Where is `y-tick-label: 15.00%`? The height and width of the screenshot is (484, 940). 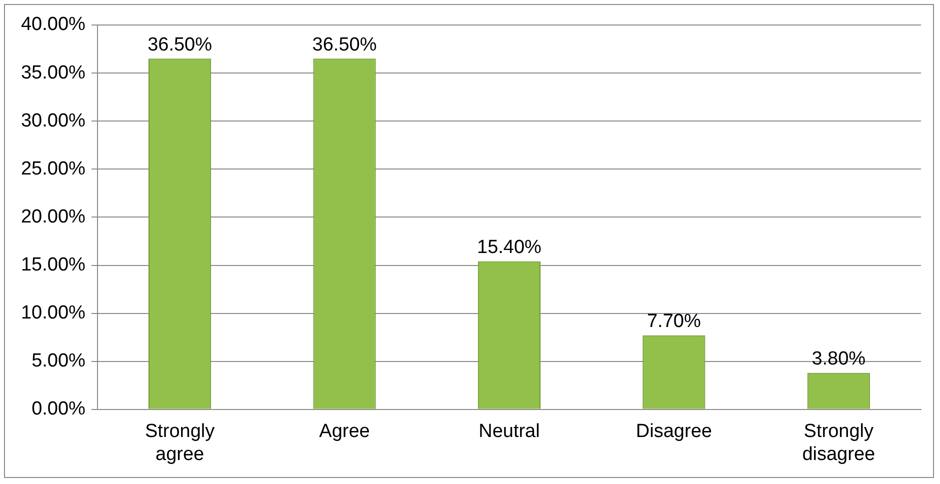 y-tick-label: 15.00% is located at coordinates (53, 265).